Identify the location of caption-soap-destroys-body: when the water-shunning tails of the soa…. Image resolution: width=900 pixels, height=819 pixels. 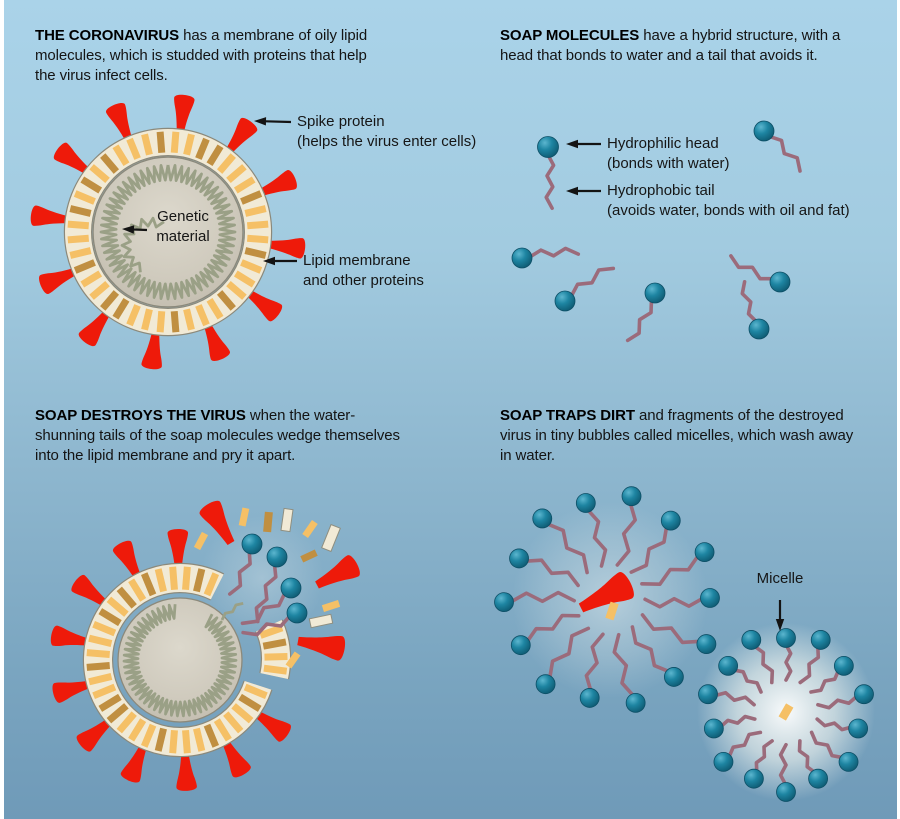
(217, 435).